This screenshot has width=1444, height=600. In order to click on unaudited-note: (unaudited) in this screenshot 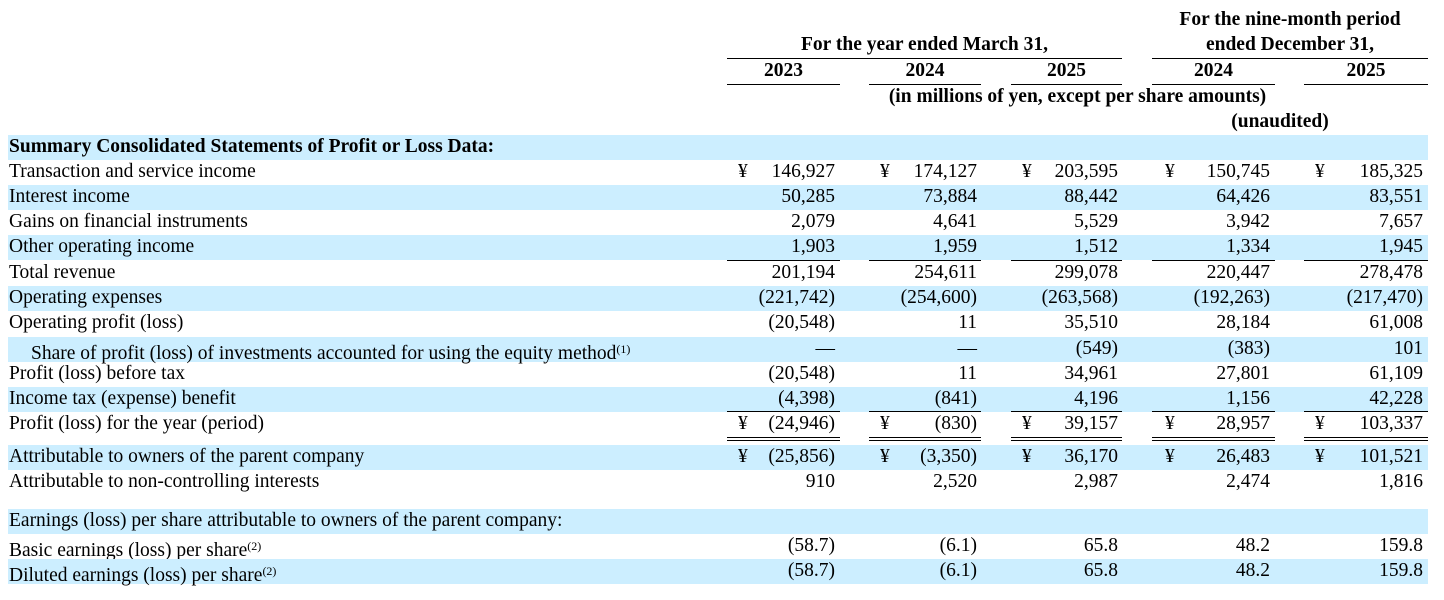, I will do `click(1280, 121)`.